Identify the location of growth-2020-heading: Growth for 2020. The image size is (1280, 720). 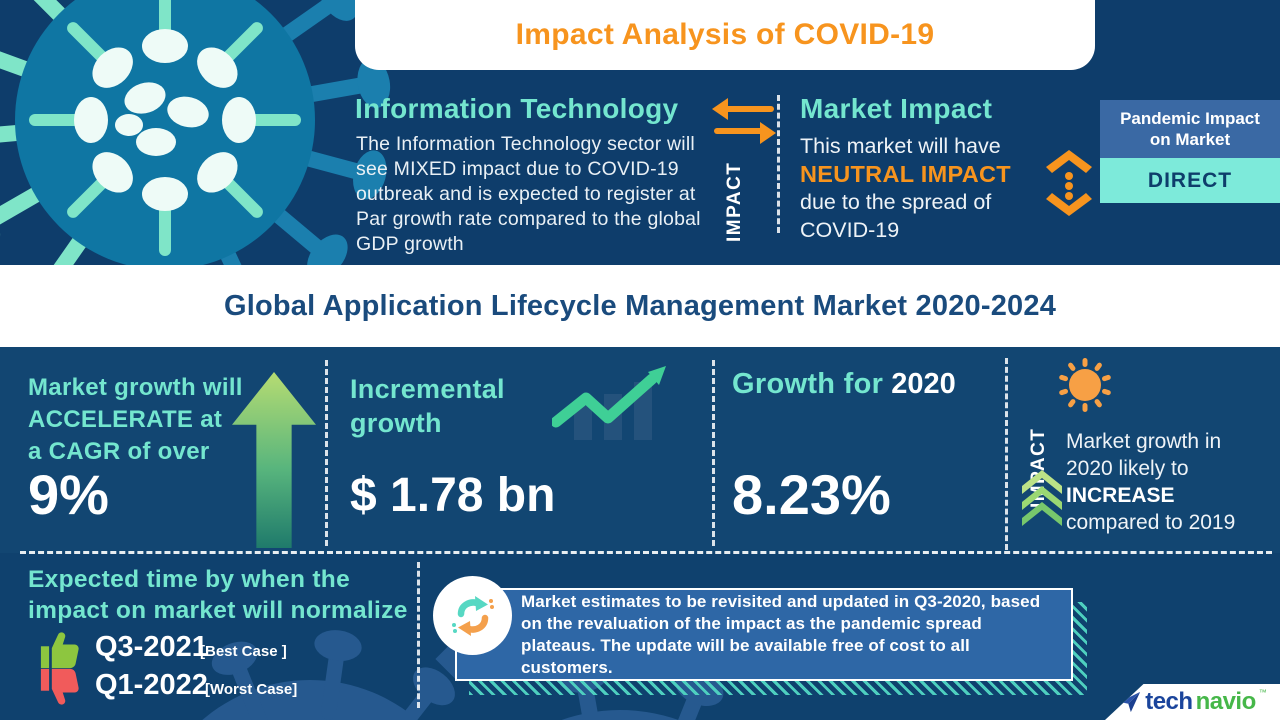
(844, 384).